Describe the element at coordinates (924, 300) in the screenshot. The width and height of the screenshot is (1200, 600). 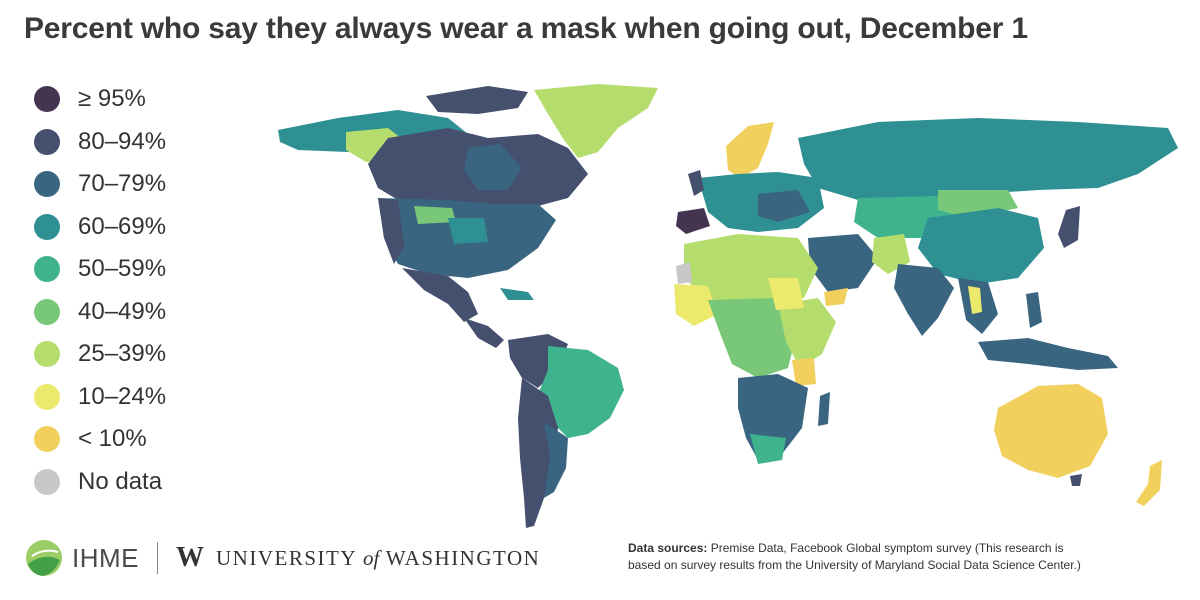
I see `region-india` at that location.